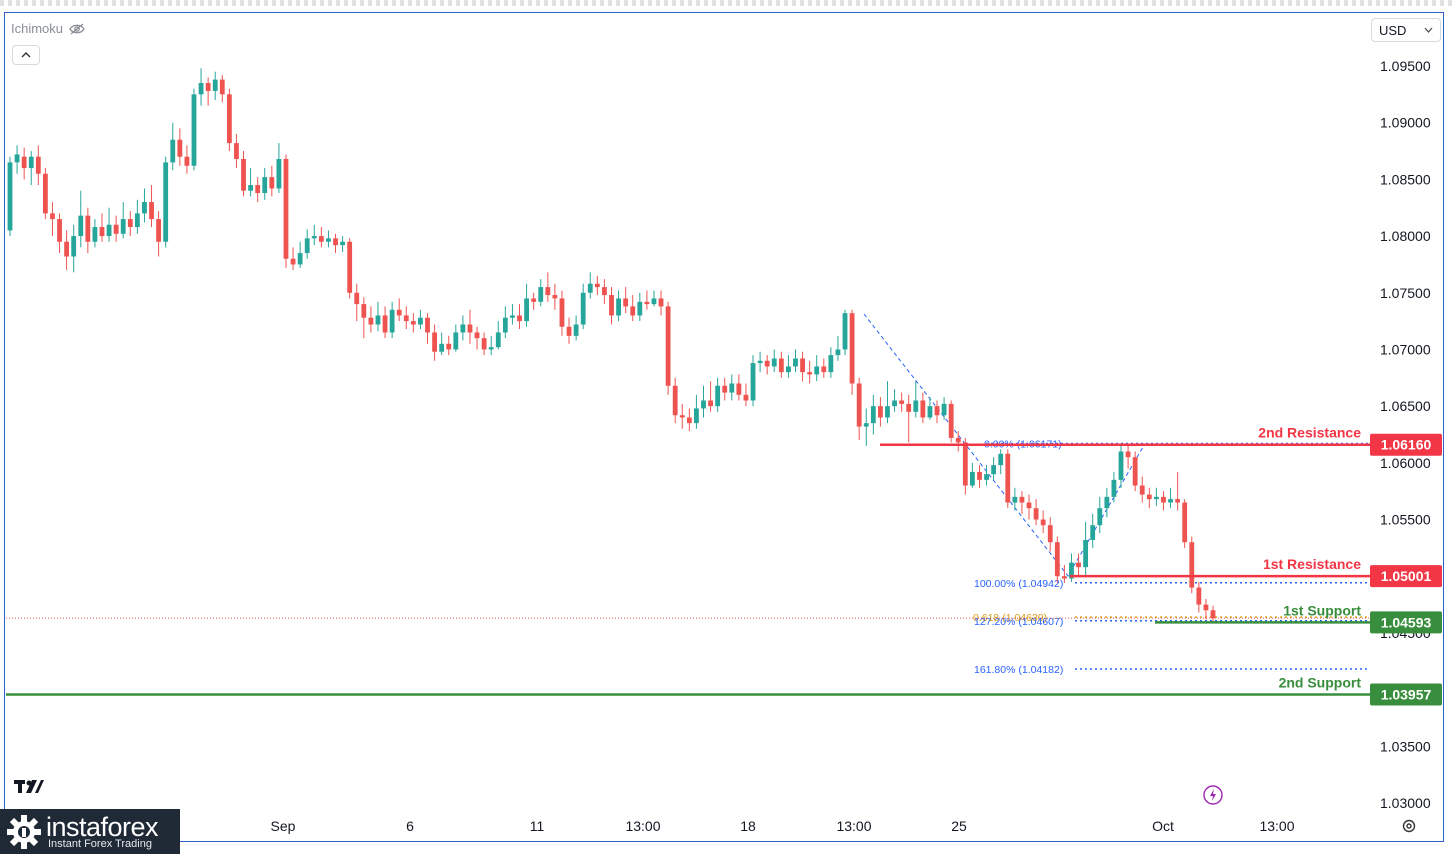 This screenshot has width=1454, height=854. I want to click on currency-select: USD, so click(1406, 30).